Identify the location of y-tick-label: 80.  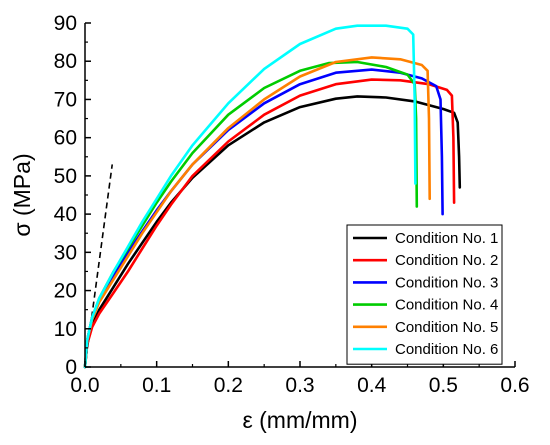
(65, 61).